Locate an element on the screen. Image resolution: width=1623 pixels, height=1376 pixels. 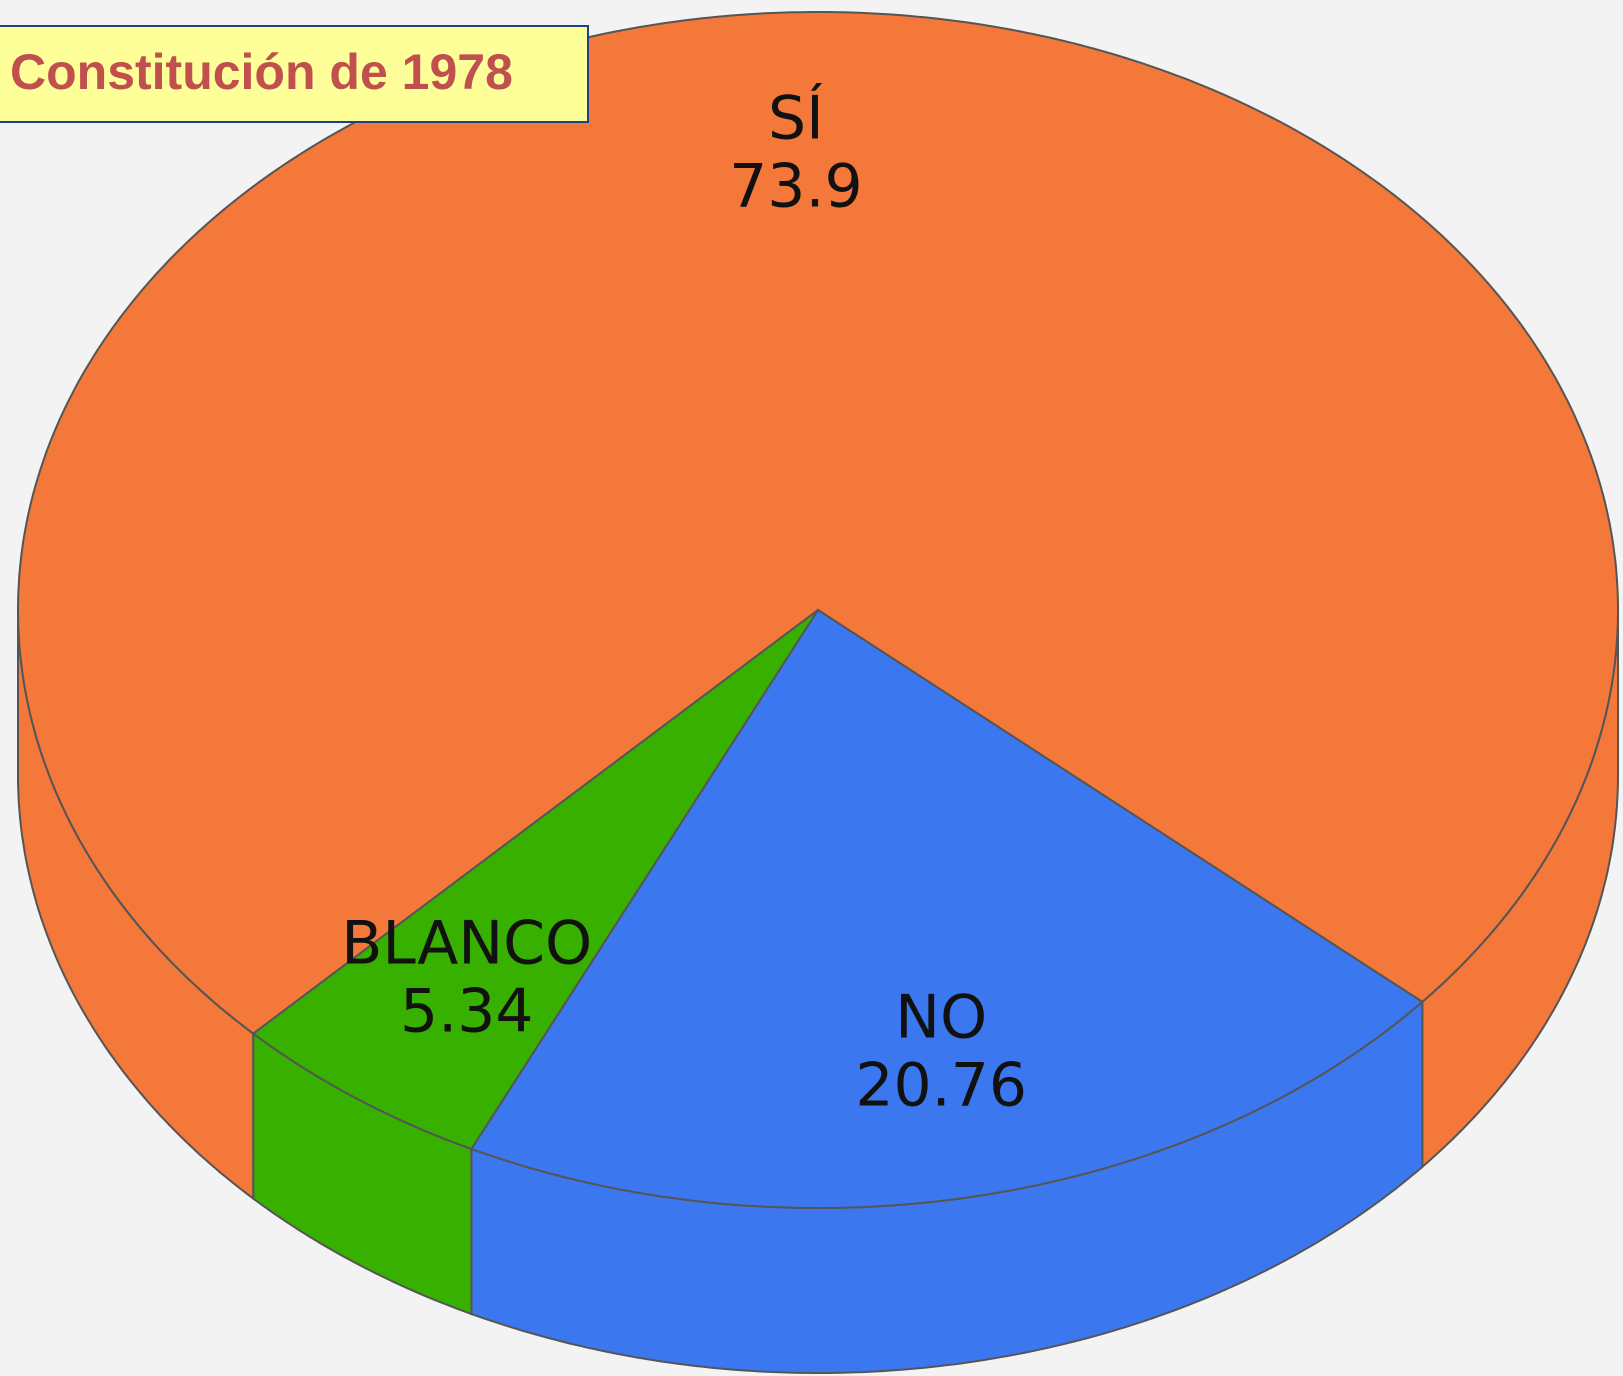
chart-title: Constitución de 1978 is located at coordinates (261, 72).